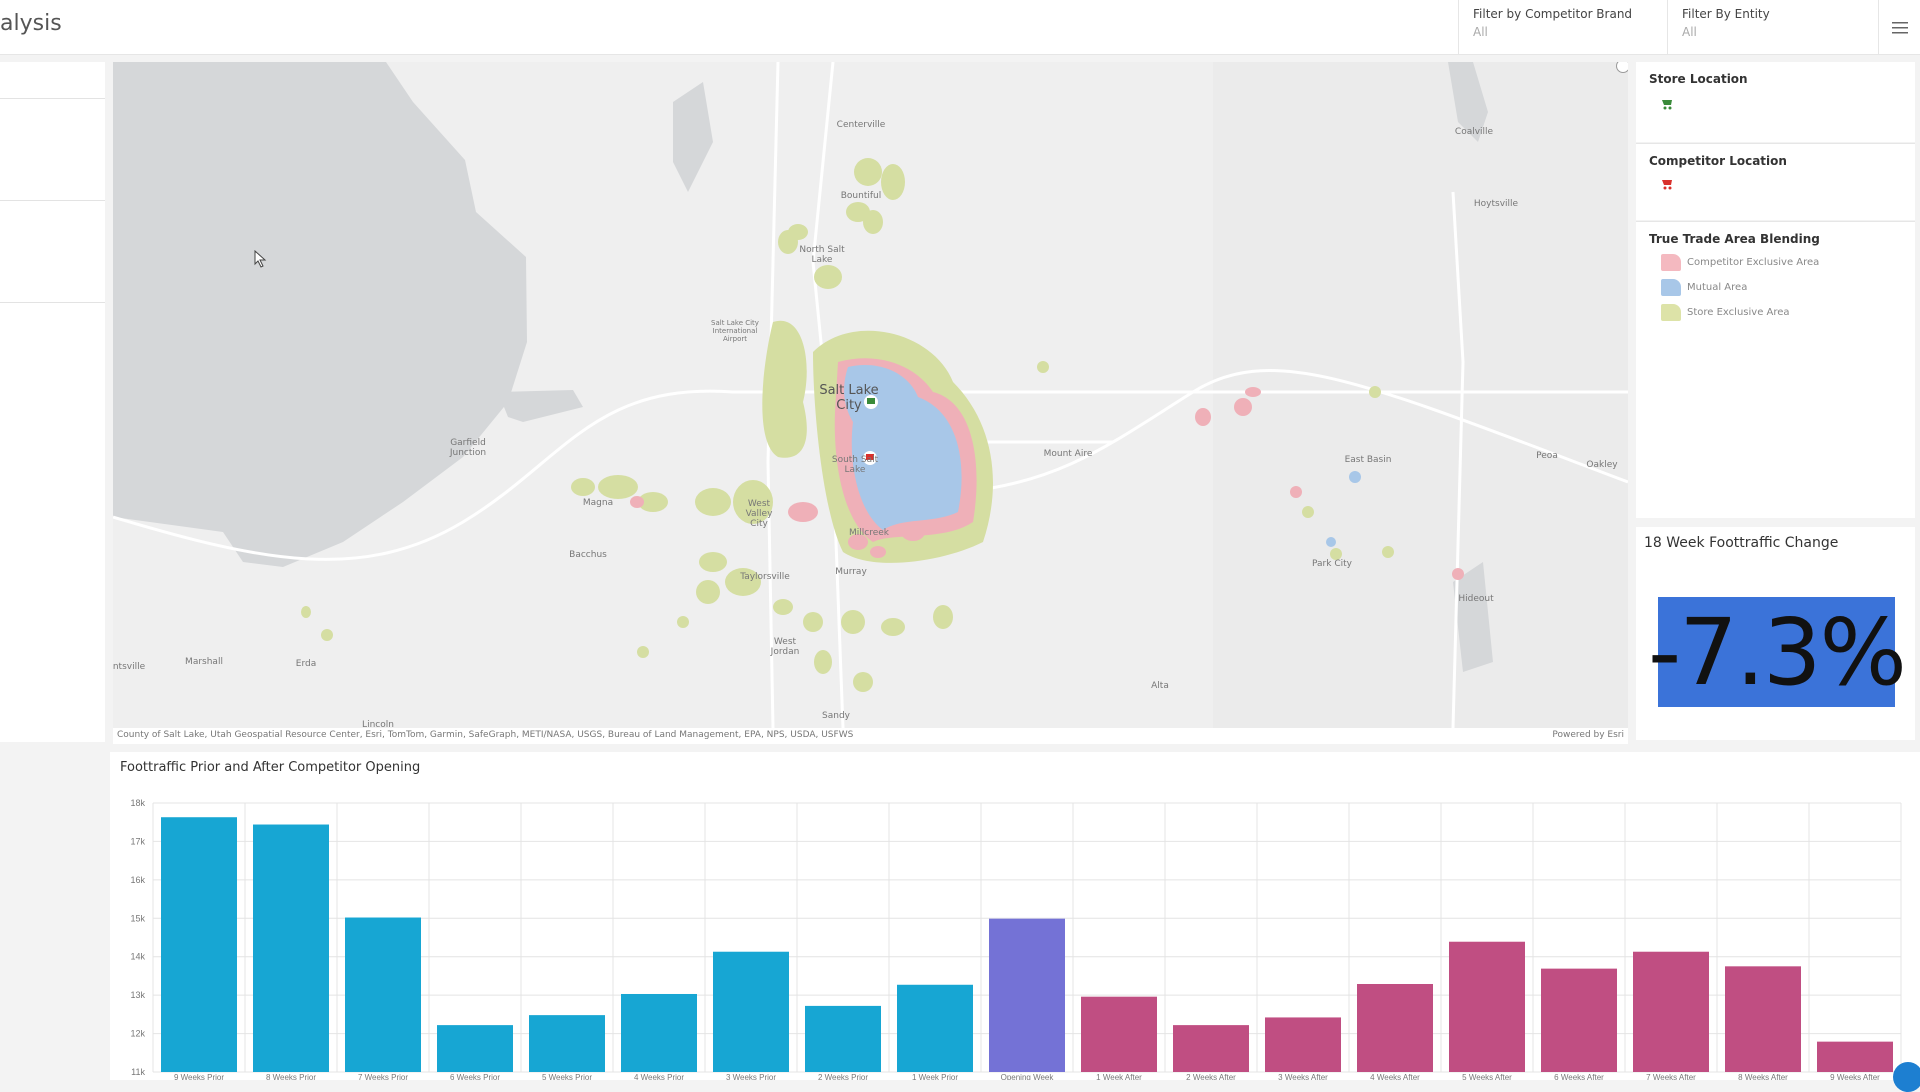 This screenshot has height=1092, width=1920. I want to click on help-button, so click(1906, 1077).